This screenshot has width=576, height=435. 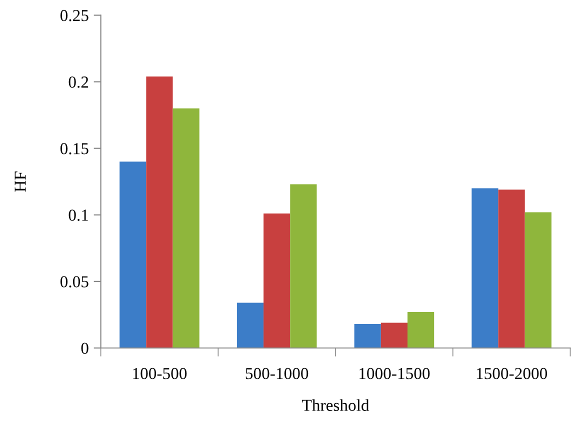 What do you see at coordinates (74, 148) in the screenshot?
I see `y-tick-label: 0.15` at bounding box center [74, 148].